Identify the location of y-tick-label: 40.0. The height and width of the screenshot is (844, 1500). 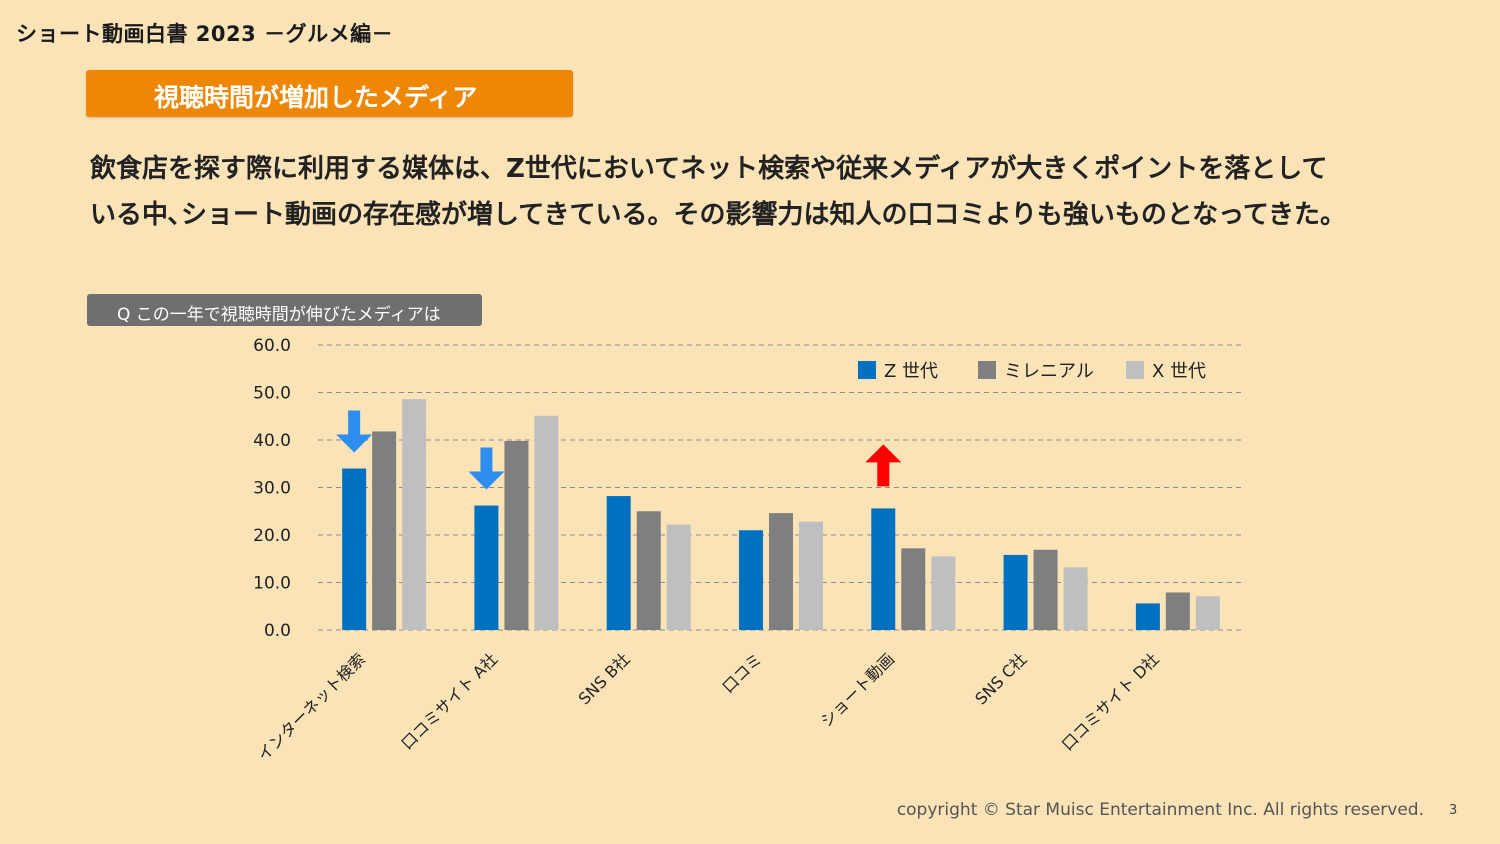
(272, 441).